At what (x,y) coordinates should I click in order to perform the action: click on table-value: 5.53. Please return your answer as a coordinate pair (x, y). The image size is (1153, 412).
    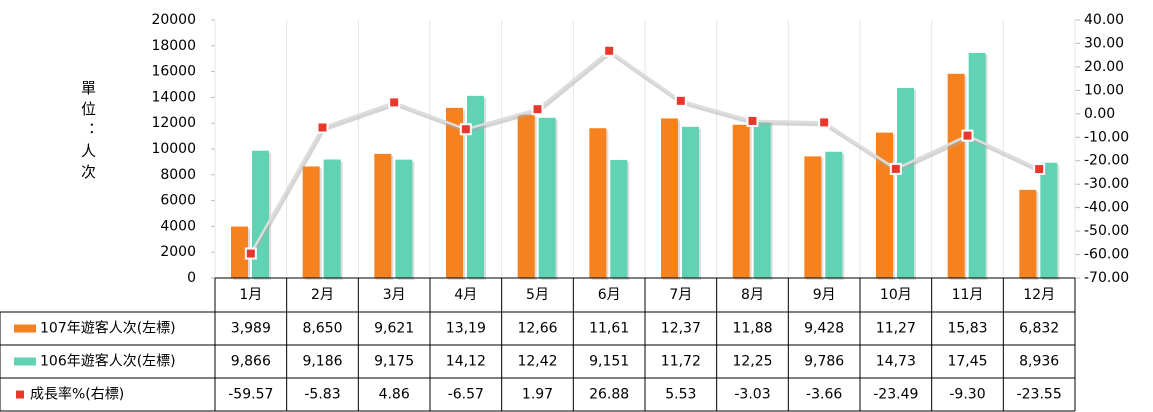
    Looking at the image, I should click on (680, 395).